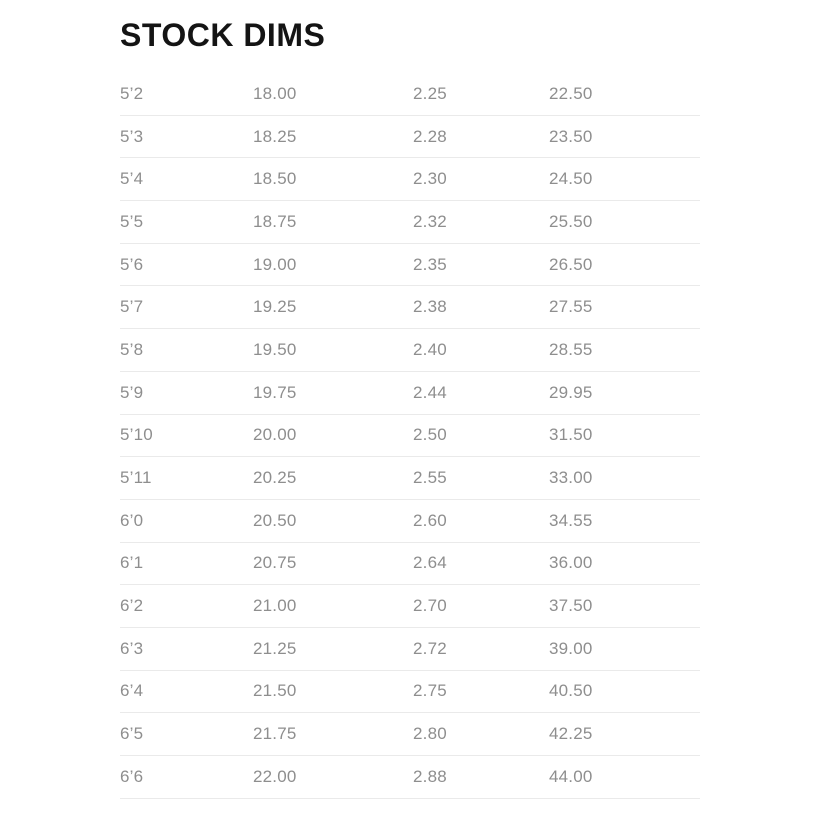 This screenshot has height=820, width=820. I want to click on cell-width: 18.75, so click(275, 221).